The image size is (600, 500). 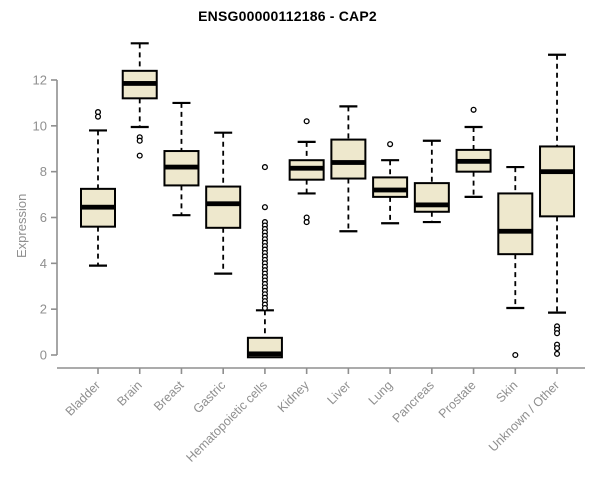 What do you see at coordinates (43, 355) in the screenshot?
I see `y-tick-label: 0` at bounding box center [43, 355].